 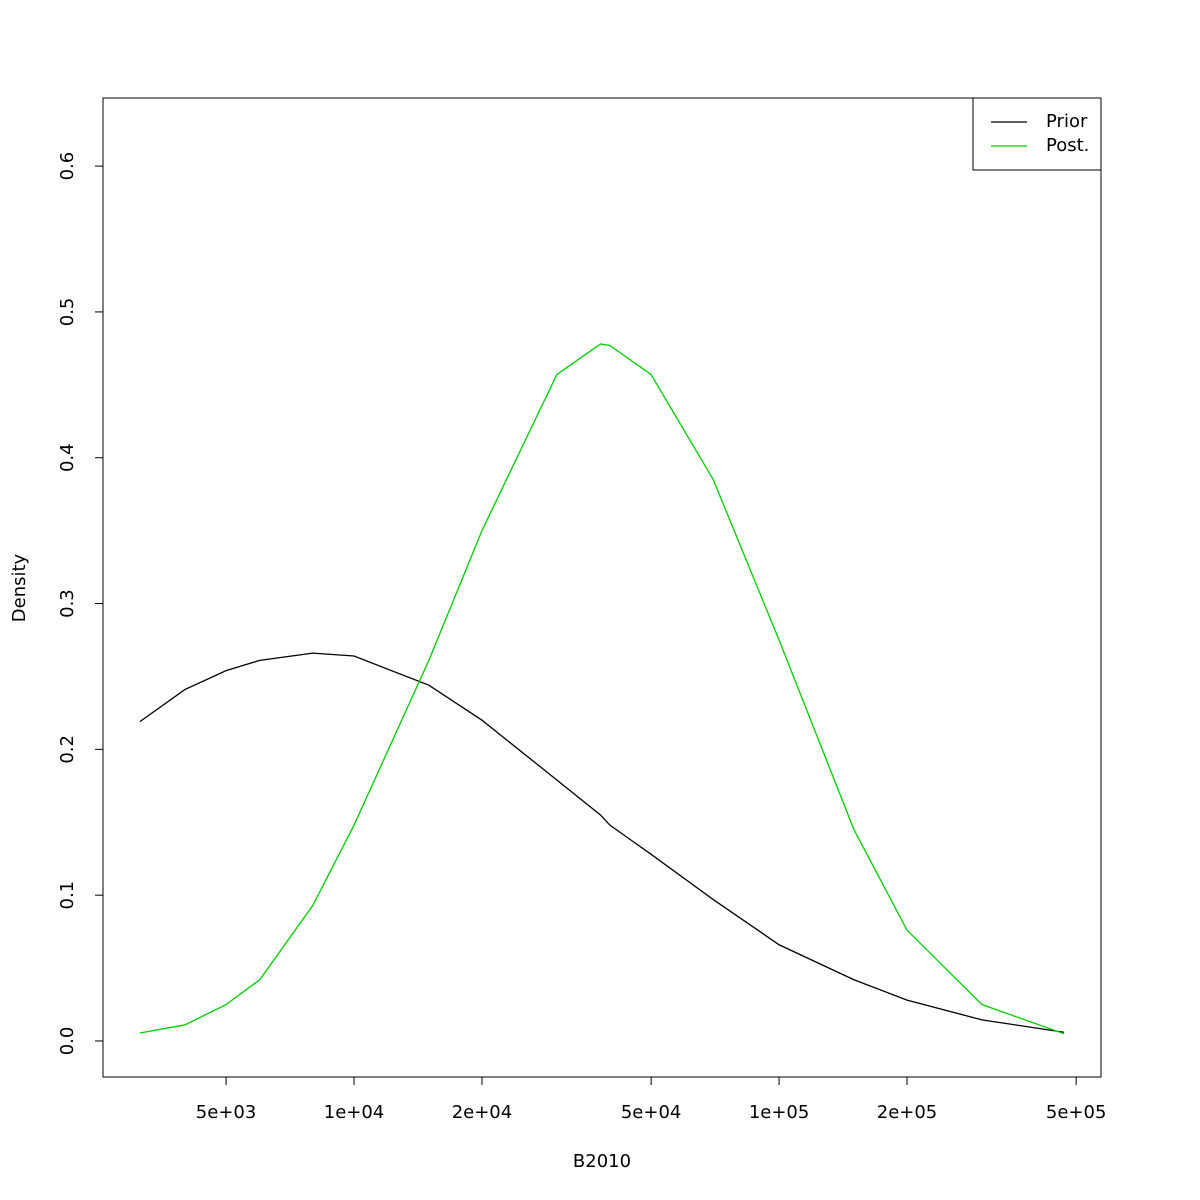 What do you see at coordinates (67, 166) in the screenshot?
I see `y-tick-label: 0.6` at bounding box center [67, 166].